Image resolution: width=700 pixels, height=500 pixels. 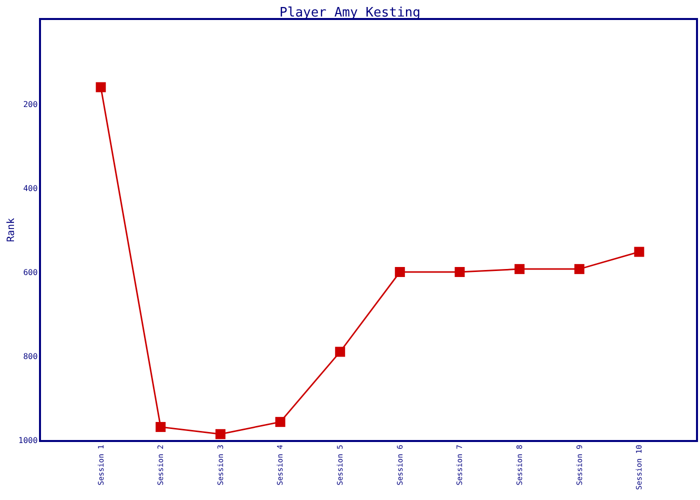 What do you see at coordinates (30, 356) in the screenshot?
I see `y-tick-label: 800` at bounding box center [30, 356].